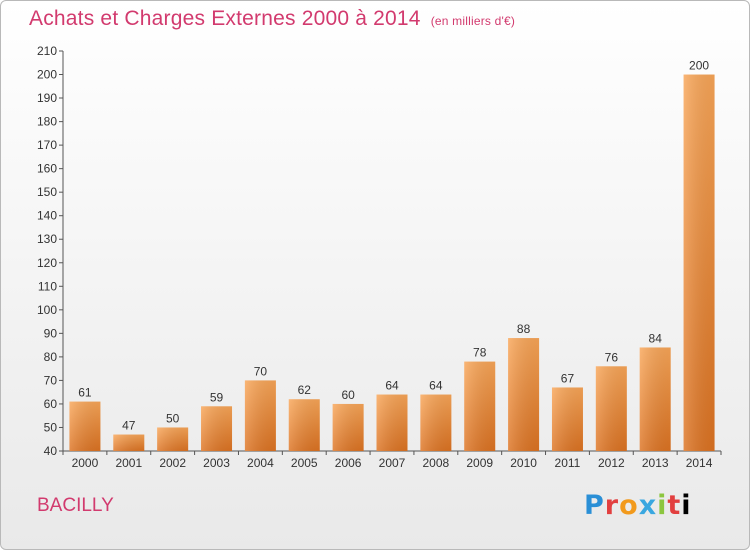  Describe the element at coordinates (85, 463) in the screenshot. I see `x-tick-label: 2000` at that location.